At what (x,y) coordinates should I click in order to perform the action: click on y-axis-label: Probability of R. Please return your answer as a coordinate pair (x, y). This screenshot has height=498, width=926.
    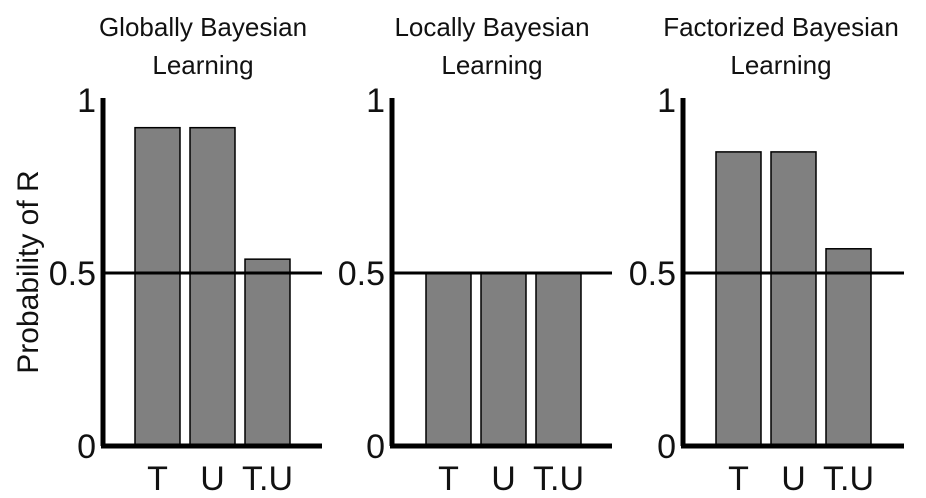
    Looking at the image, I should click on (28, 271).